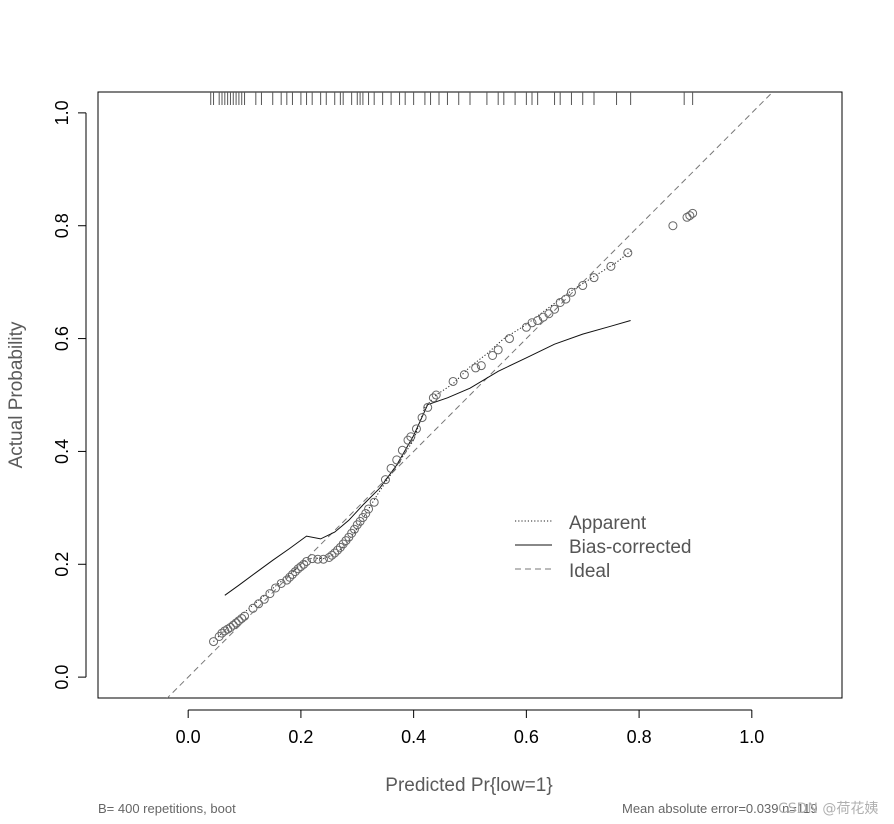 This screenshot has width=894, height=824. Describe the element at coordinates (69, 395) in the screenshot. I see `y-axis: 0.0 0.2 0.4 0.6 0.8 1.0` at that location.